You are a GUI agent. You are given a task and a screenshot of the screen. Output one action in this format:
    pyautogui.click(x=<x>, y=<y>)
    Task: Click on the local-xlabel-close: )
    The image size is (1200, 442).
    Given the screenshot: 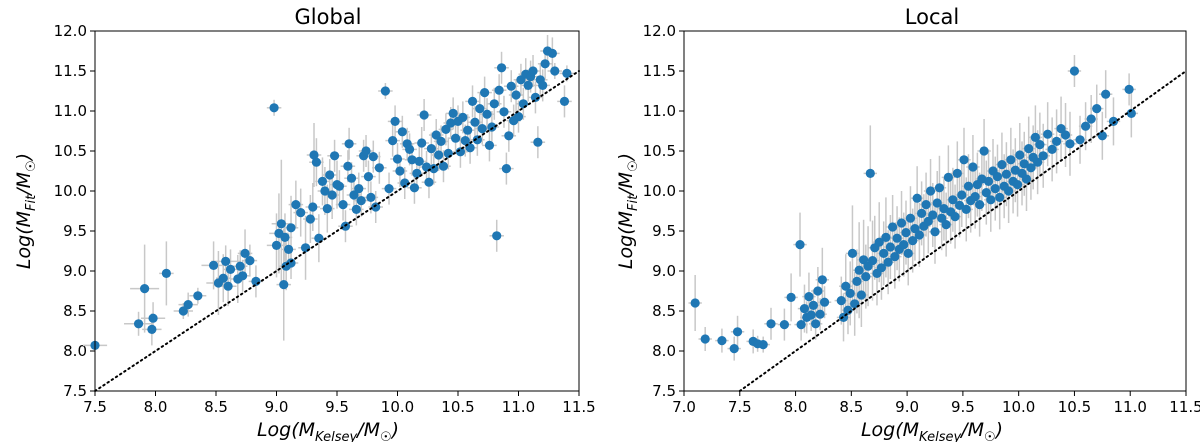 What is the action you would take?
    pyautogui.click(x=998, y=430)
    